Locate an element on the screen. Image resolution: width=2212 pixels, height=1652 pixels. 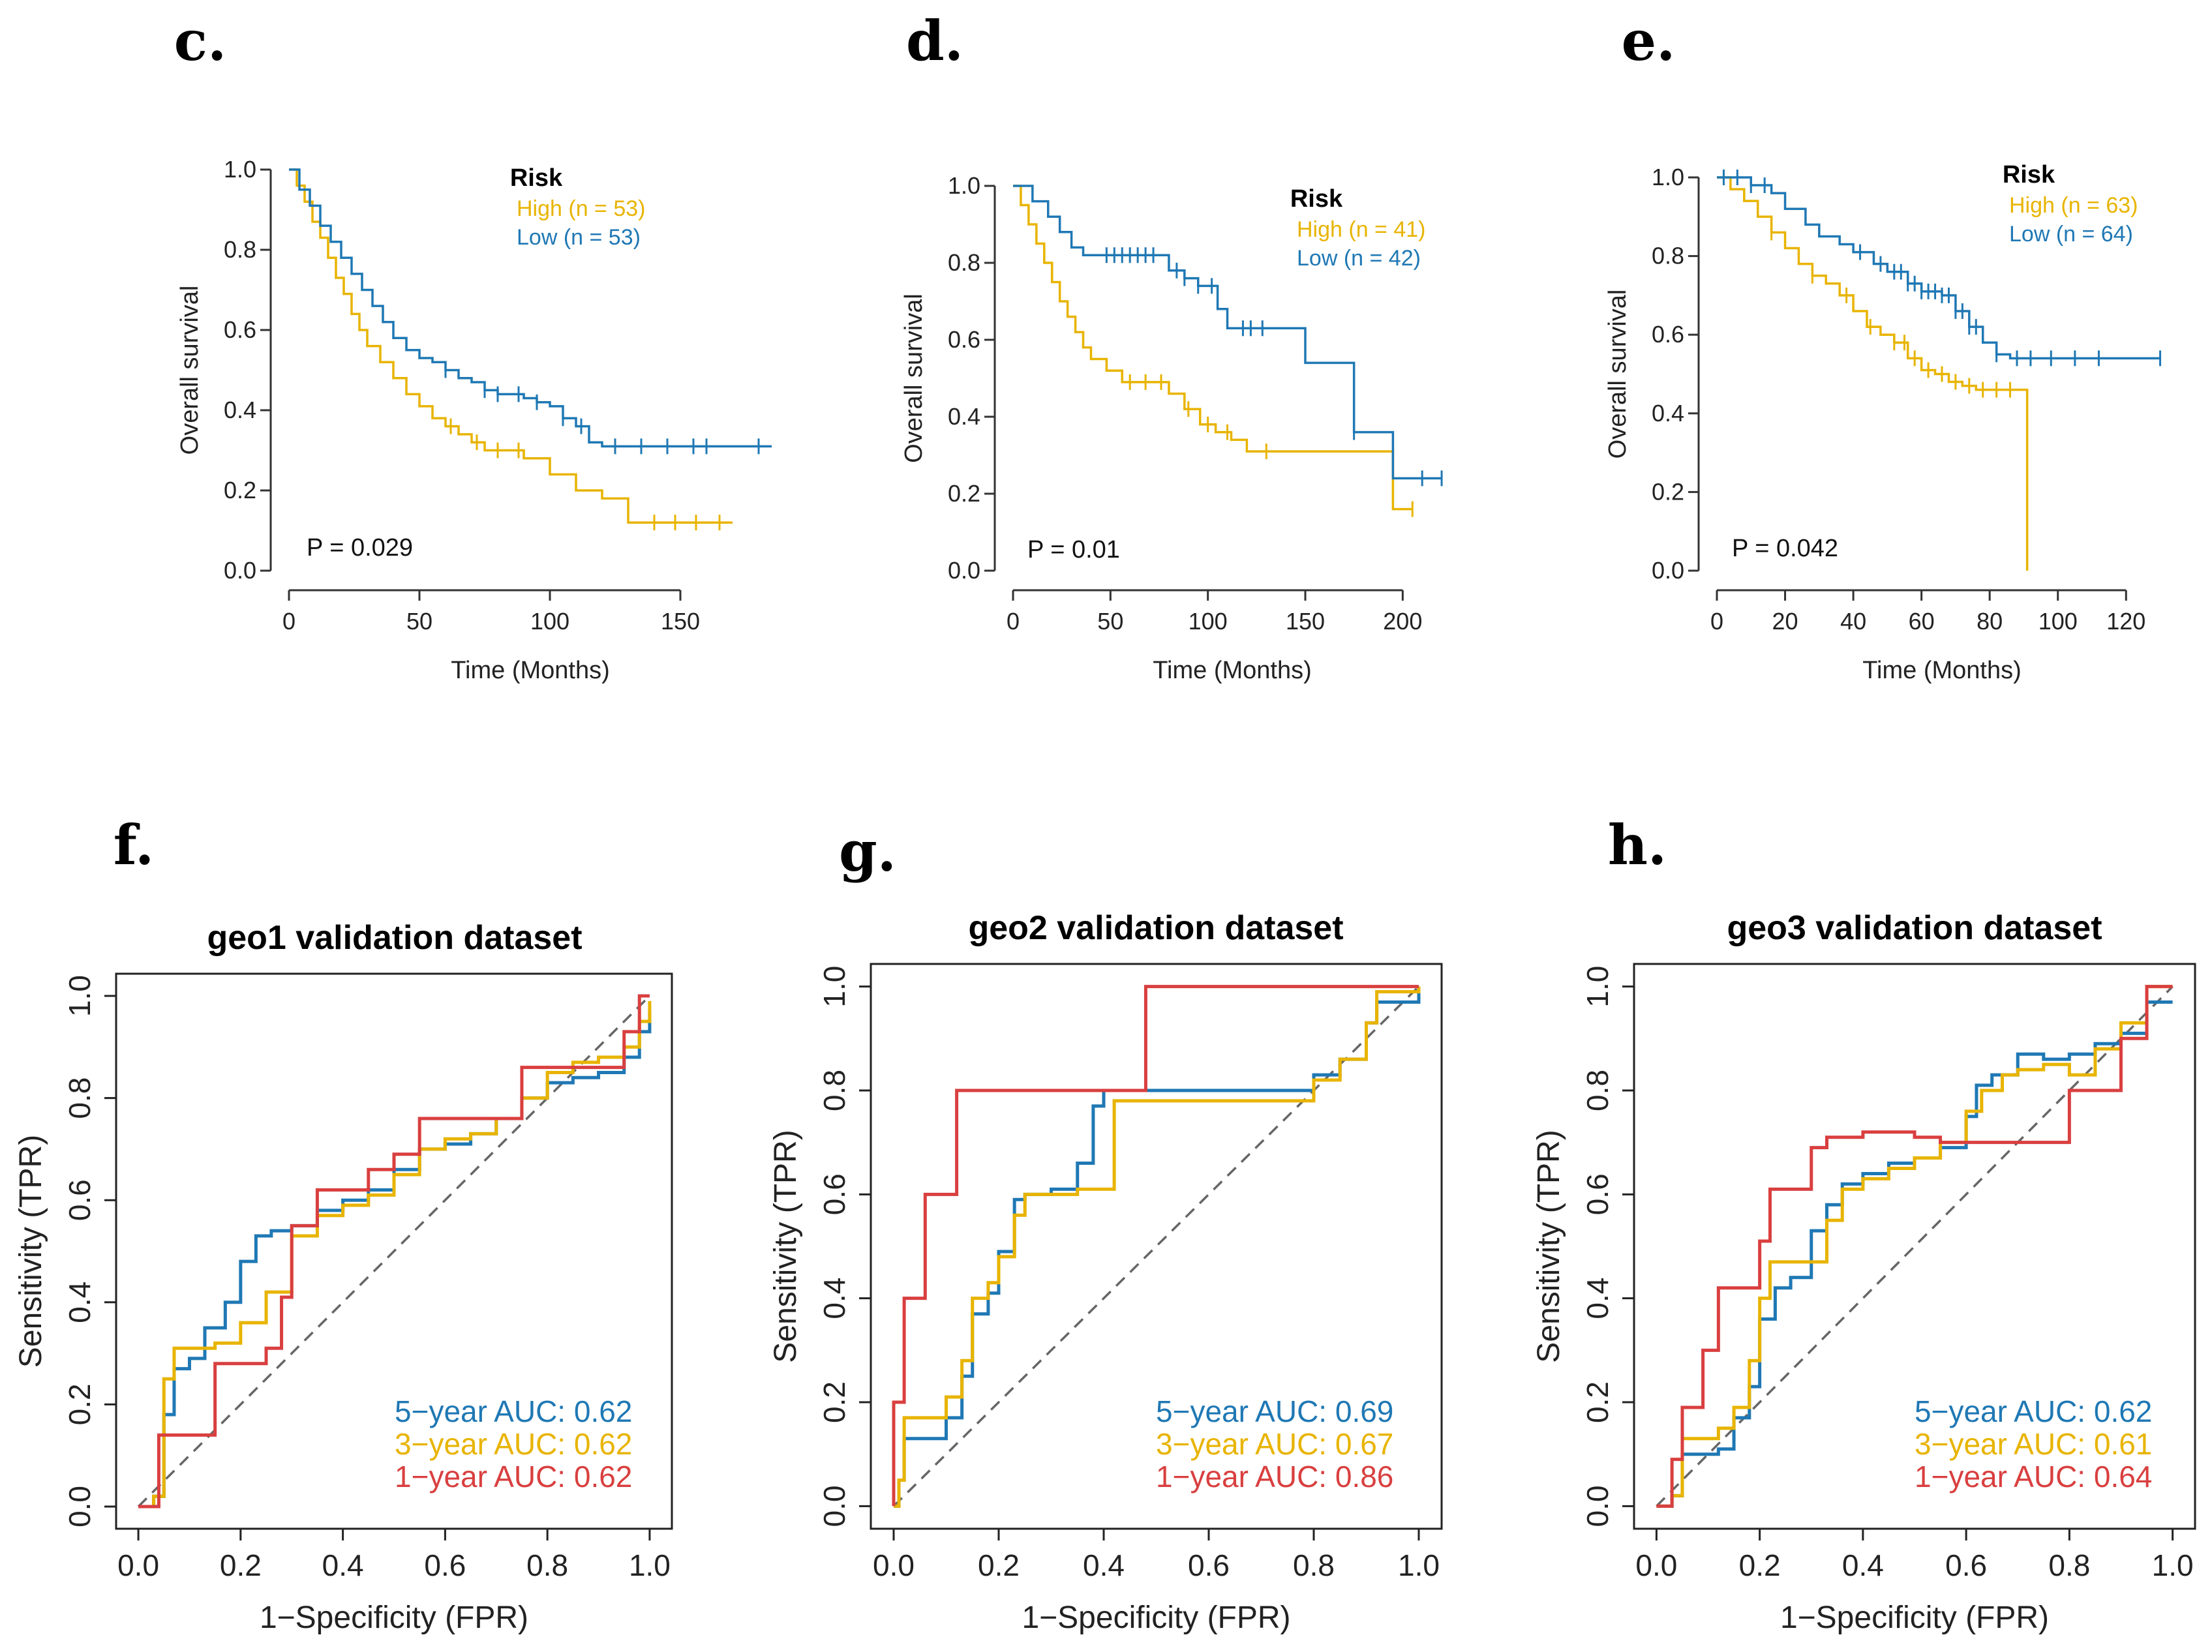
legend-entry-low: Low (n = 64) is located at coordinates (2071, 235).